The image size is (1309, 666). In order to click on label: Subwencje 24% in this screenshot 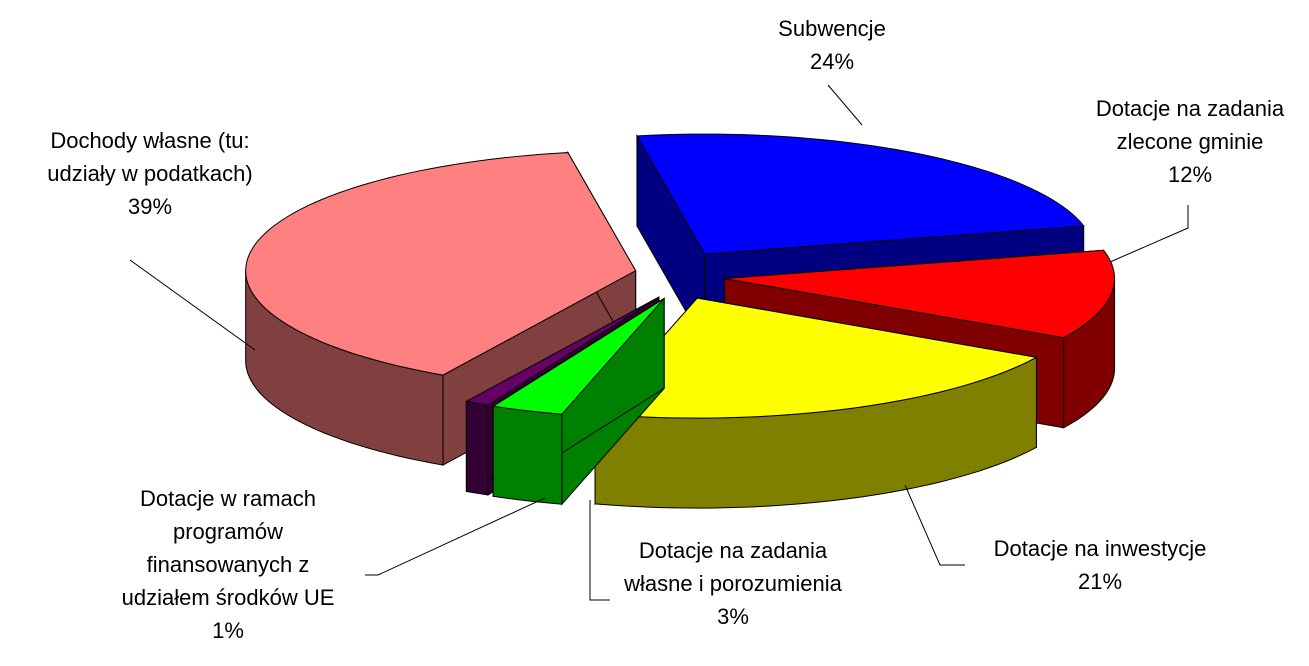, I will do `click(832, 45)`.